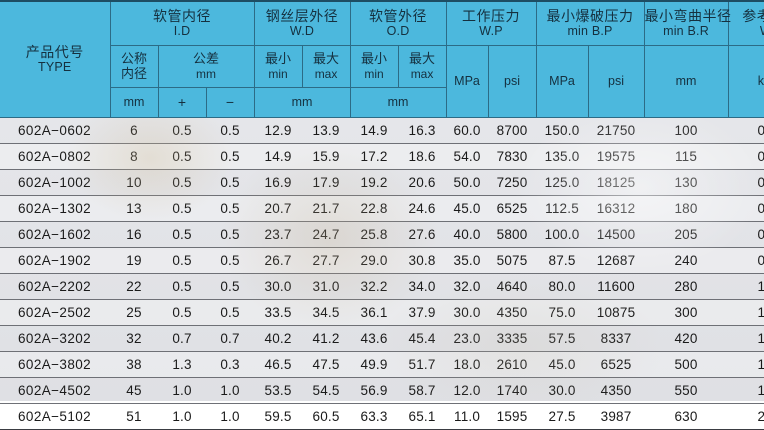 Image resolution: width=764 pixels, height=430 pixels. Describe the element at coordinates (745, 81) in the screenshot. I see `header-unit-wt-kgm: kg/m` at that location.